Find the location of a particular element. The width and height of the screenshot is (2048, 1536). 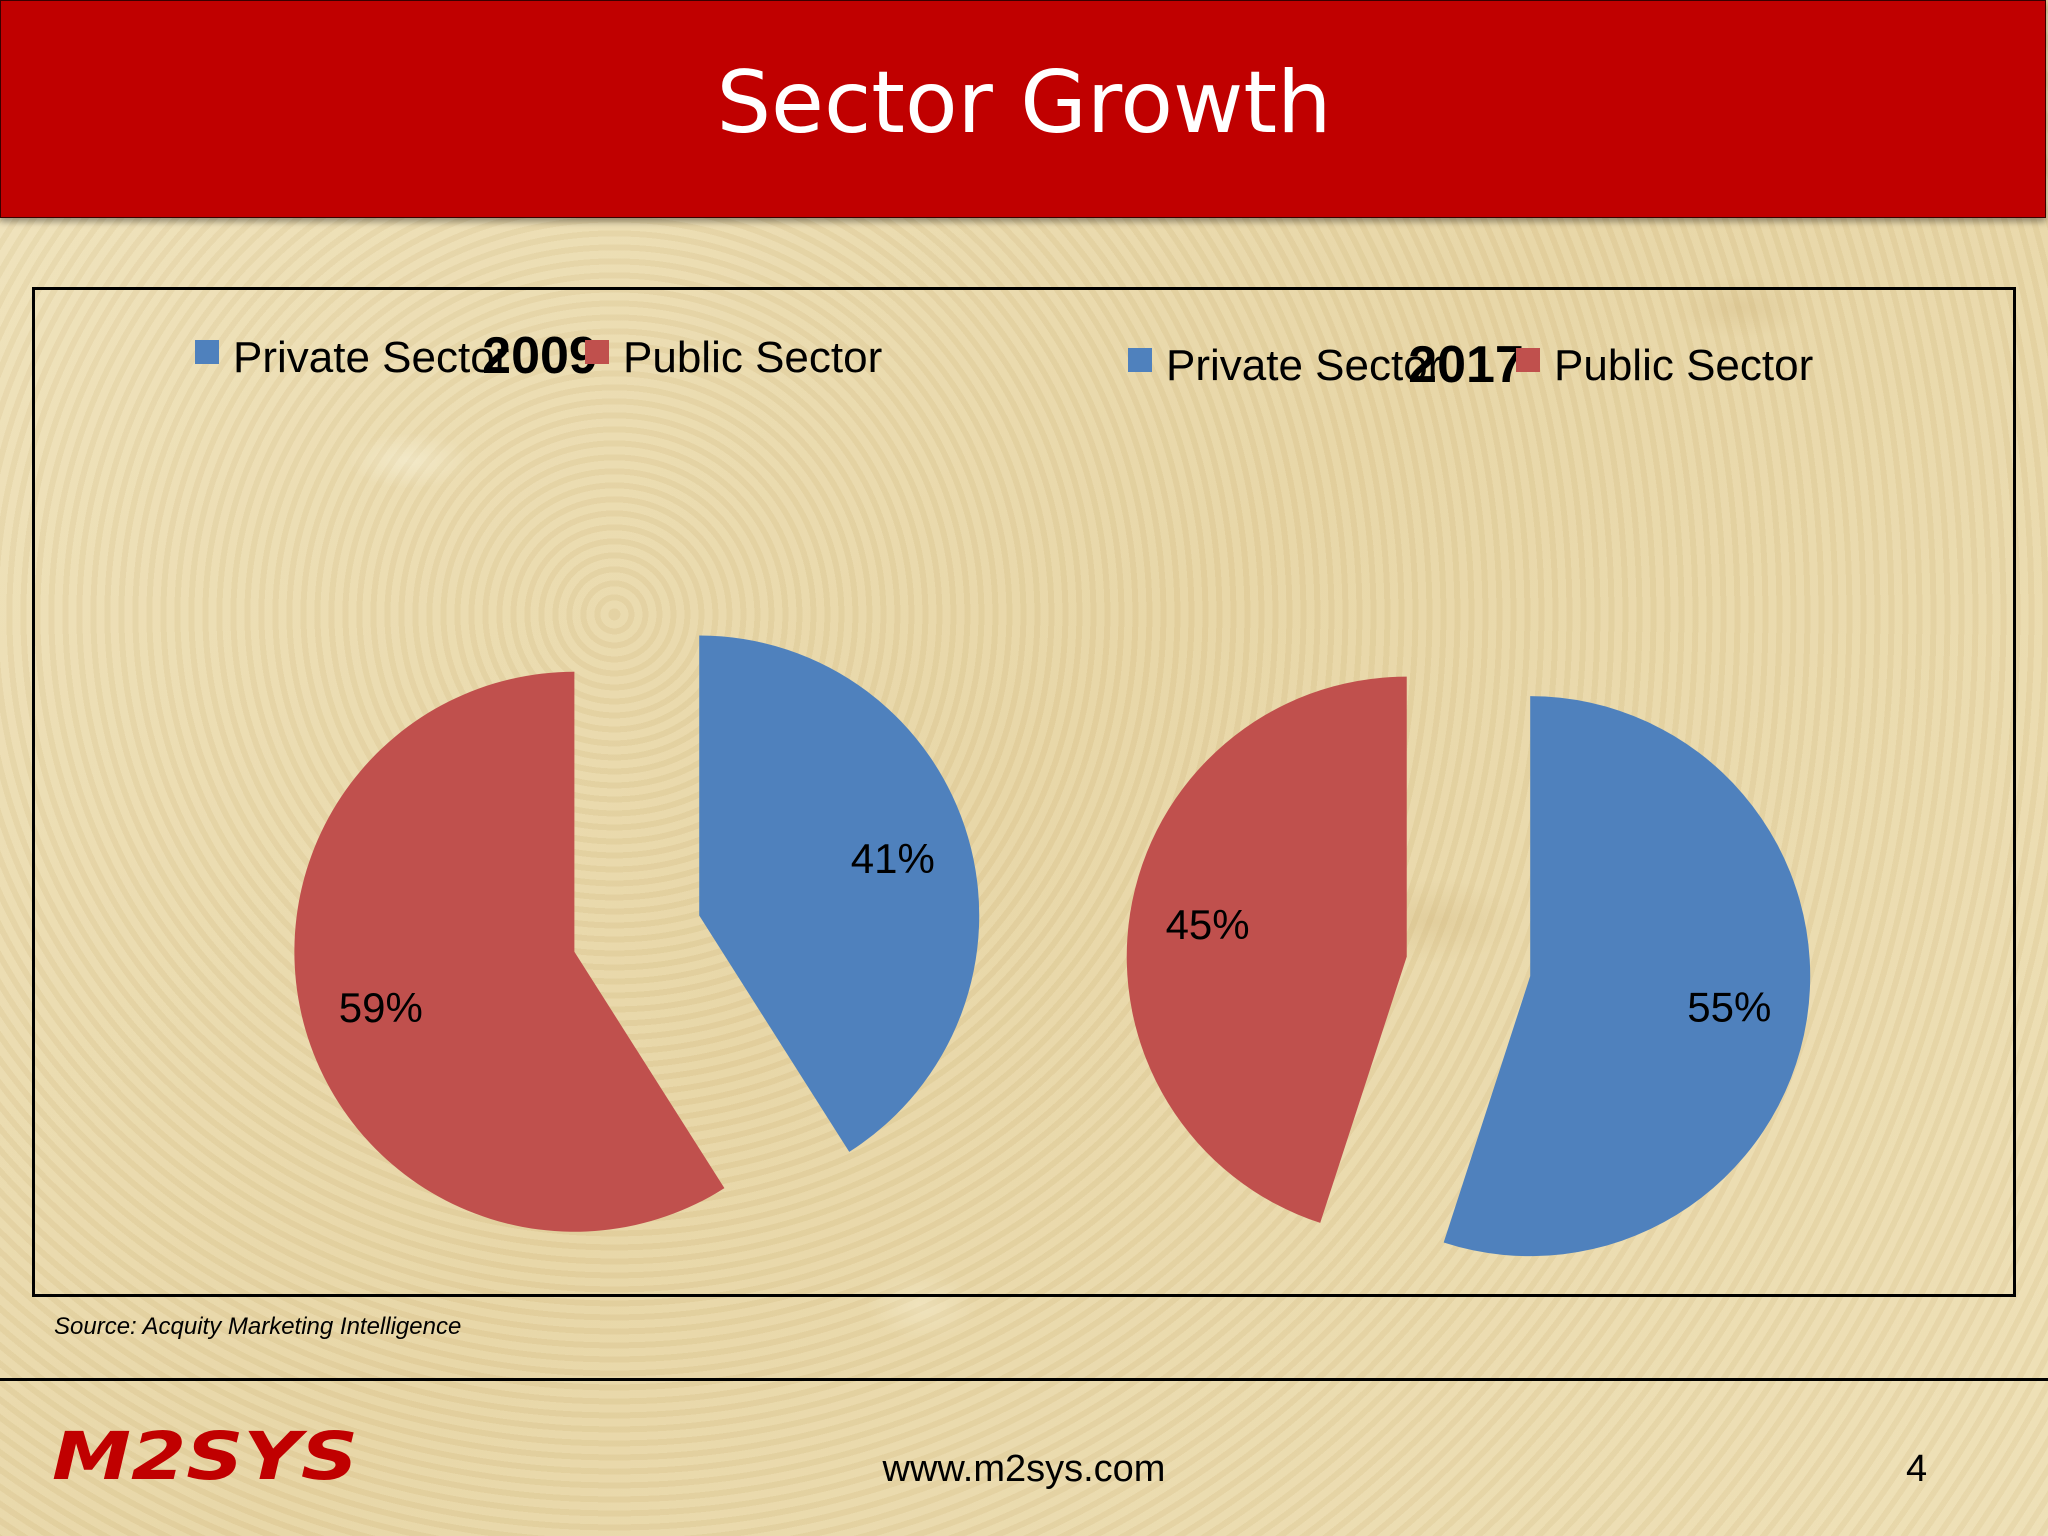

data-label: 41% is located at coordinates (893, 858).